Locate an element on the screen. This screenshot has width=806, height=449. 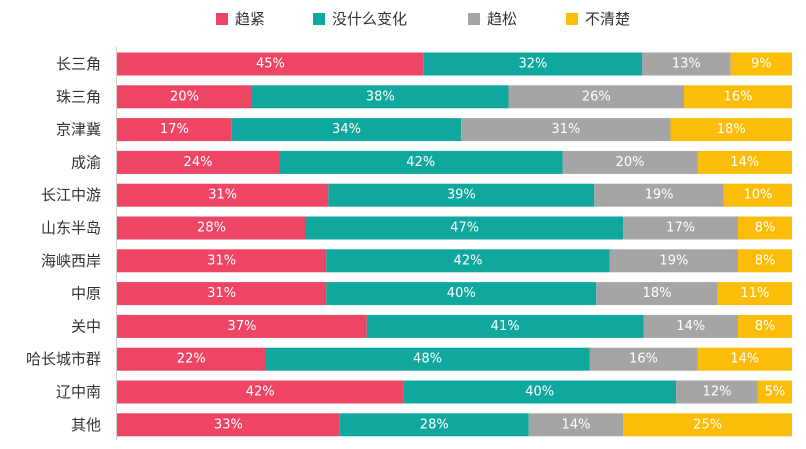
data-label: 37% is located at coordinates (241, 326).